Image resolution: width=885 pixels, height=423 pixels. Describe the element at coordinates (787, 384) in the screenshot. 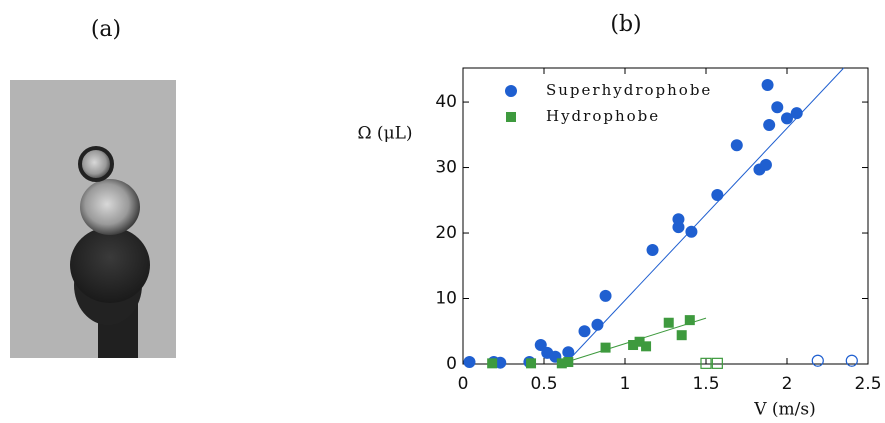

I see `x-tick-label: 2` at that location.